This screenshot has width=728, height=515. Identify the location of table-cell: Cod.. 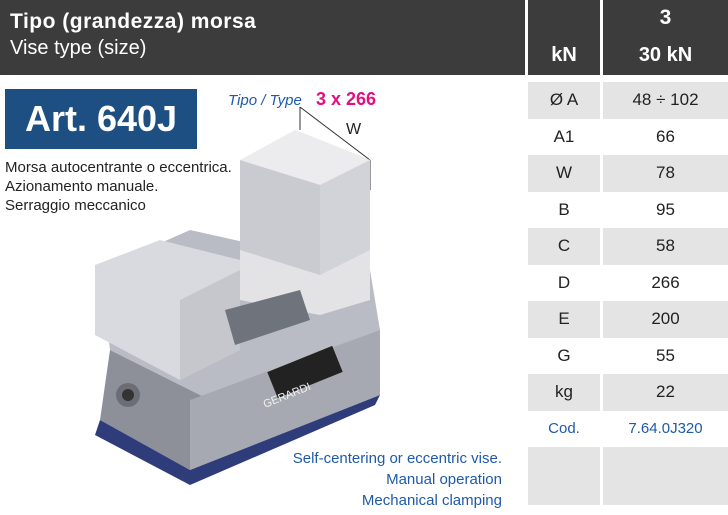
(564, 428).